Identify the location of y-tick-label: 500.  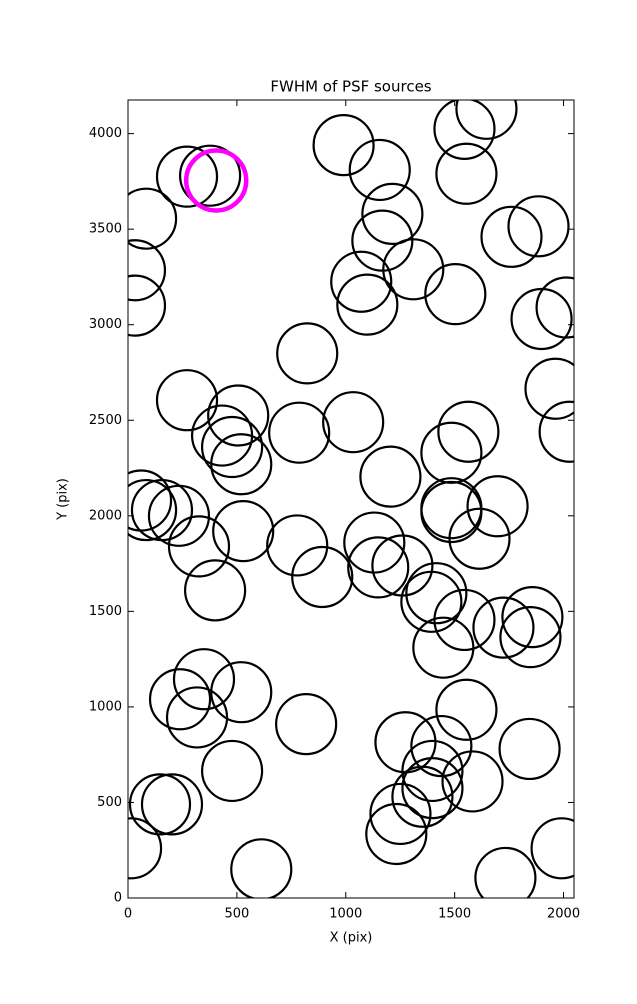
(109, 802).